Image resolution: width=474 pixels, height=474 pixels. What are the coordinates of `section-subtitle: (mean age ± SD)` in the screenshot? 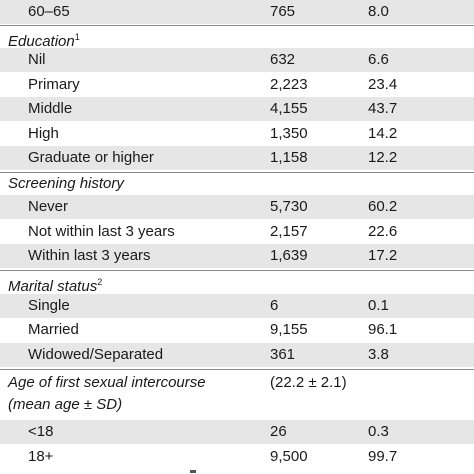 It's located at (65, 404).